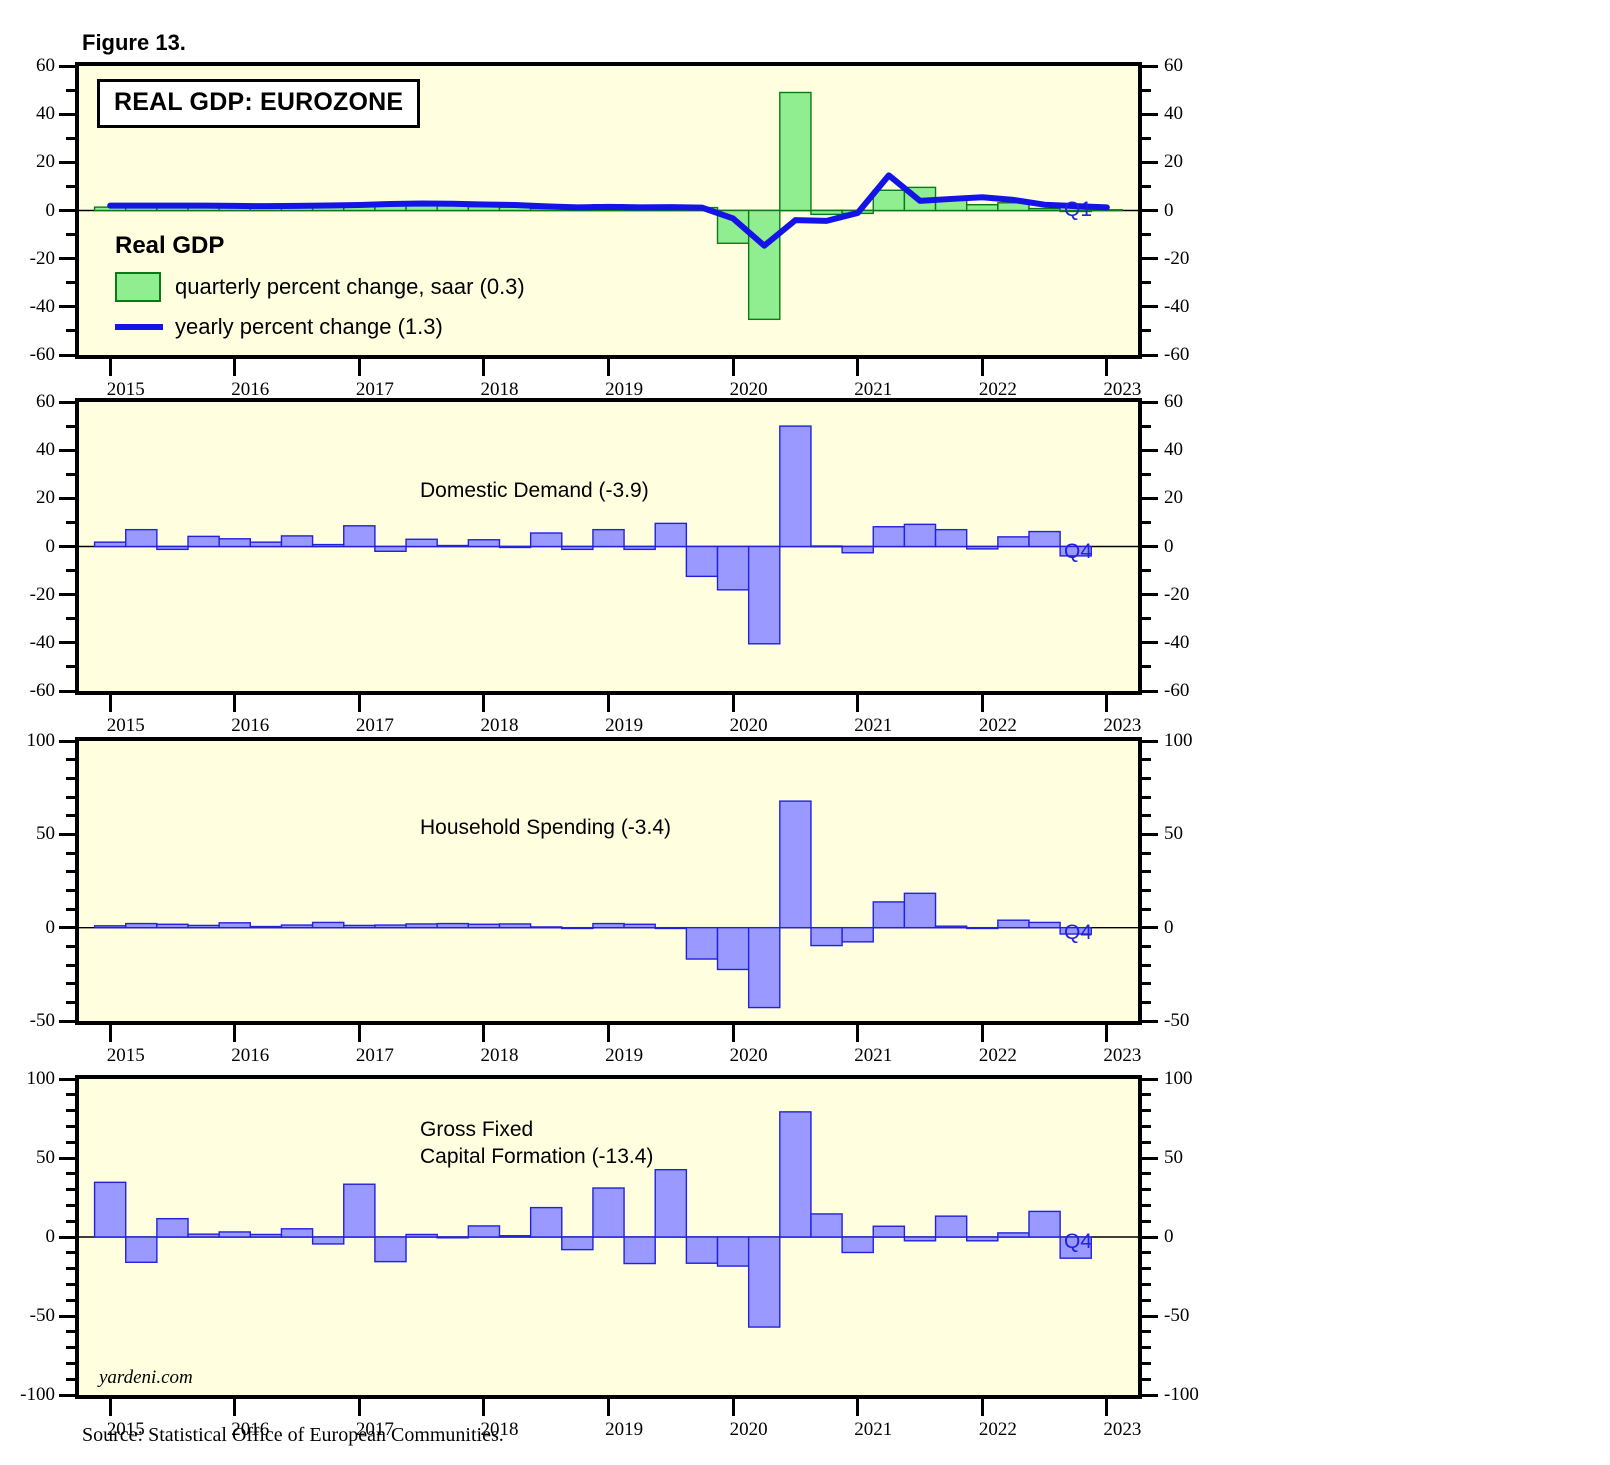 The width and height of the screenshot is (1610, 1465). What do you see at coordinates (537, 1143) in the screenshot?
I see `panel-caption-gross-fixed-capital-formation: Gross Fixed Capital Formation (-13.4)` at bounding box center [537, 1143].